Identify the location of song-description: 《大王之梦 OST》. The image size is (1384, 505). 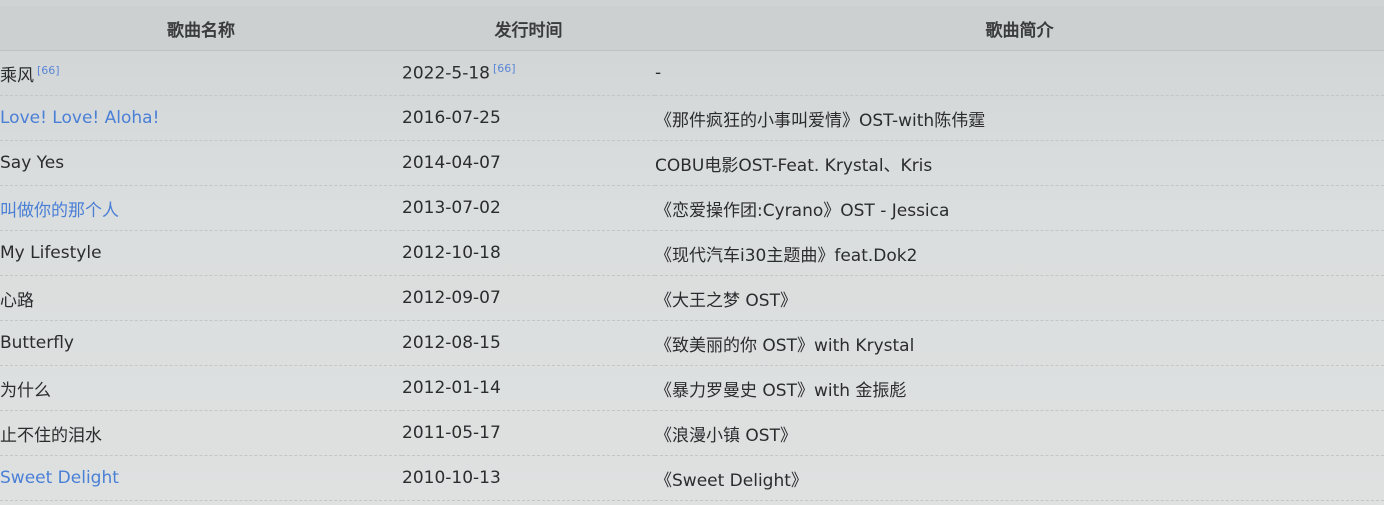
(1019, 298).